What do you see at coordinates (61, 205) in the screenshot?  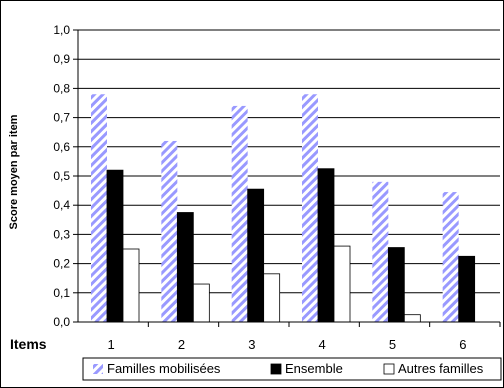 I see `y-tick-label: 0,4` at bounding box center [61, 205].